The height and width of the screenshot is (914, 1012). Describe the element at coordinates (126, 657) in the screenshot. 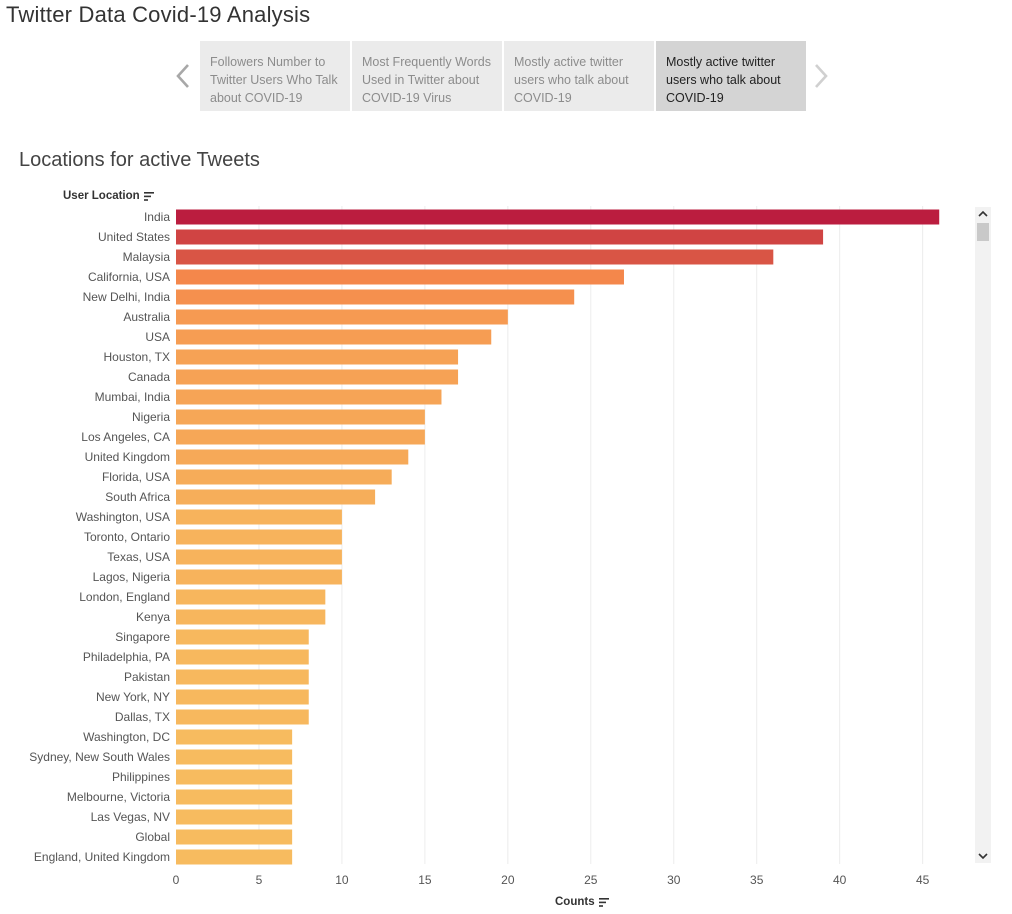

I see `category-label: Philadelphia, PA` at that location.